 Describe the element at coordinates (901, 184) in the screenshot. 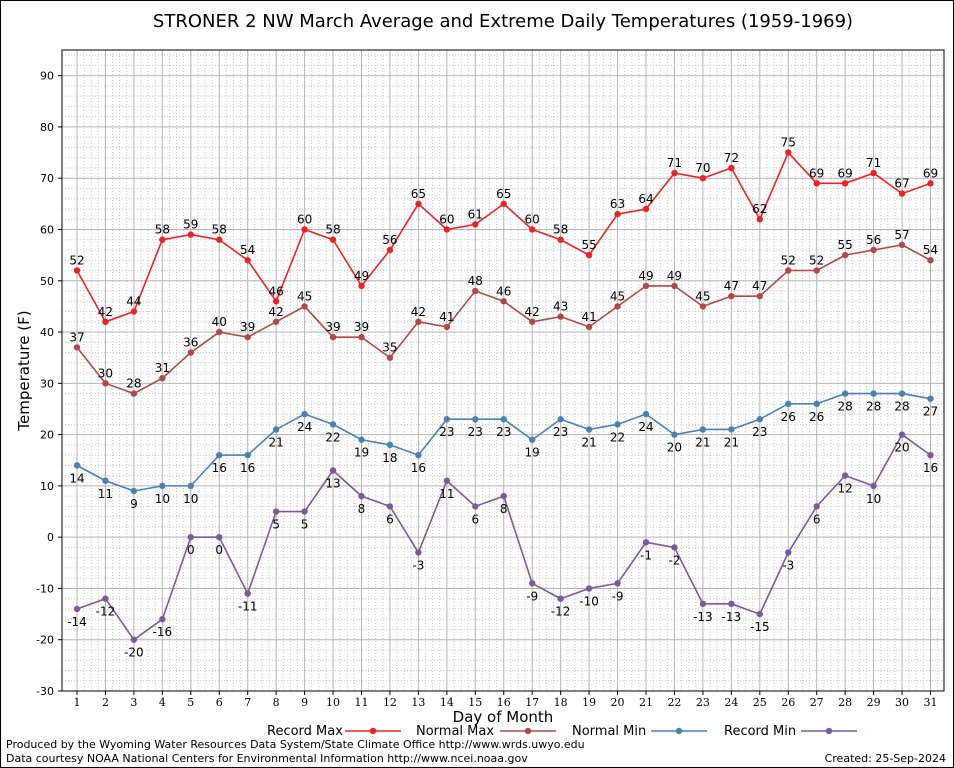

I see `data-label: 67` at that location.